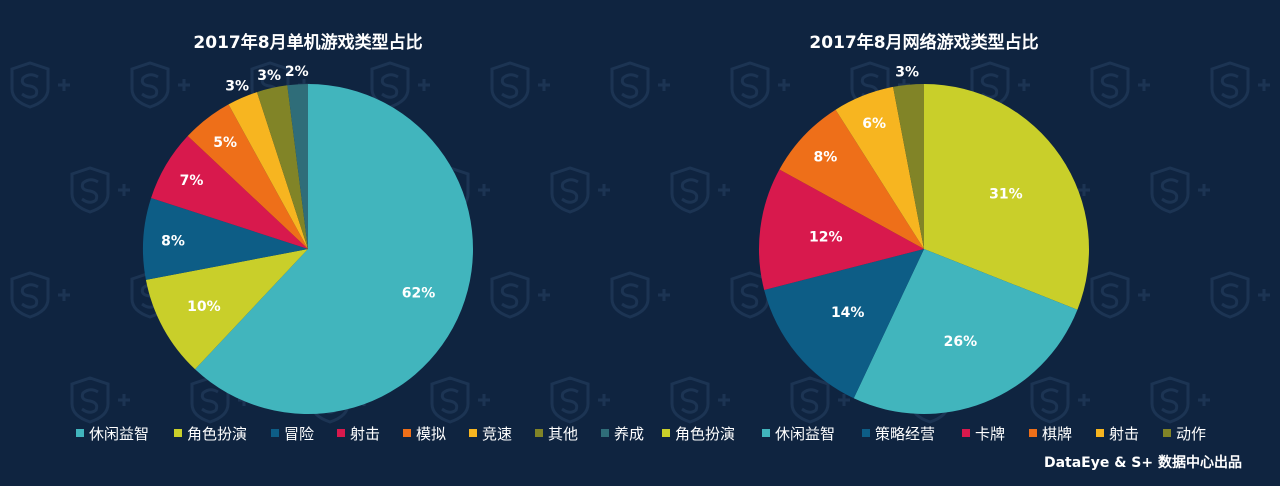 The height and width of the screenshot is (486, 1280). I want to click on pie-labels: 31% 26% 14% 12% 8% 6% 3%, so click(916, 207).